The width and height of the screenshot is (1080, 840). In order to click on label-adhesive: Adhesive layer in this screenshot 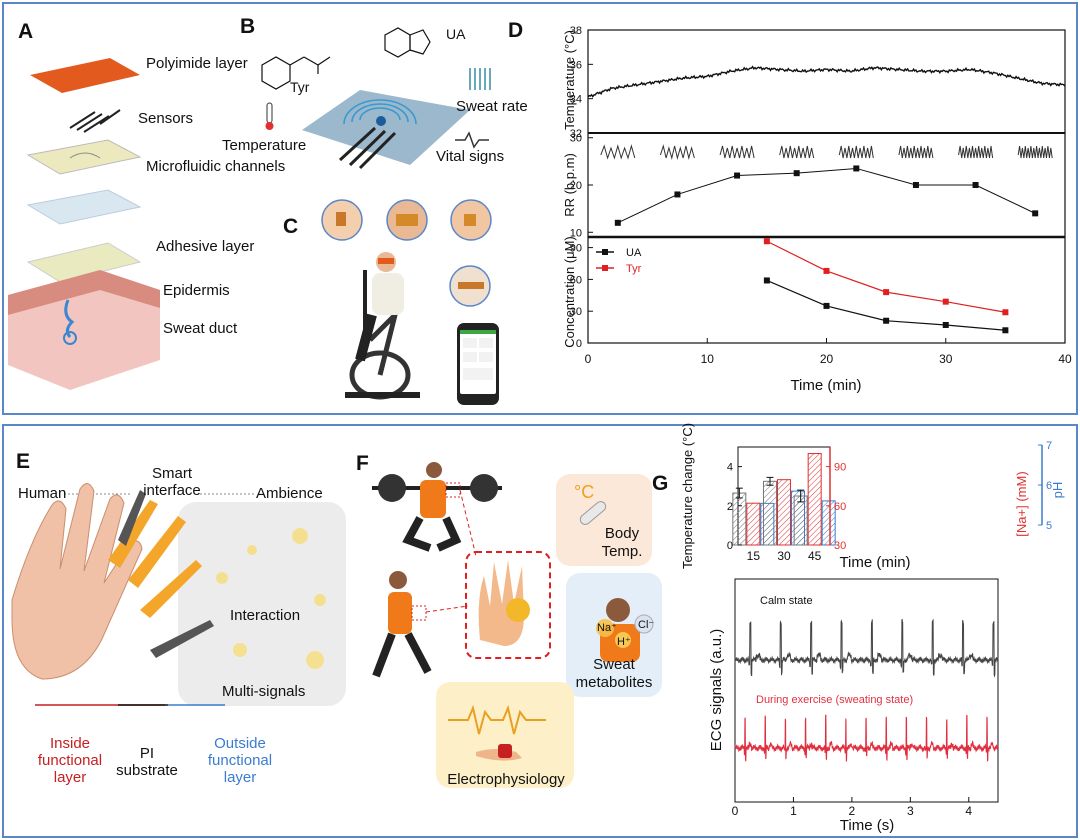, I will do `click(205, 246)`.